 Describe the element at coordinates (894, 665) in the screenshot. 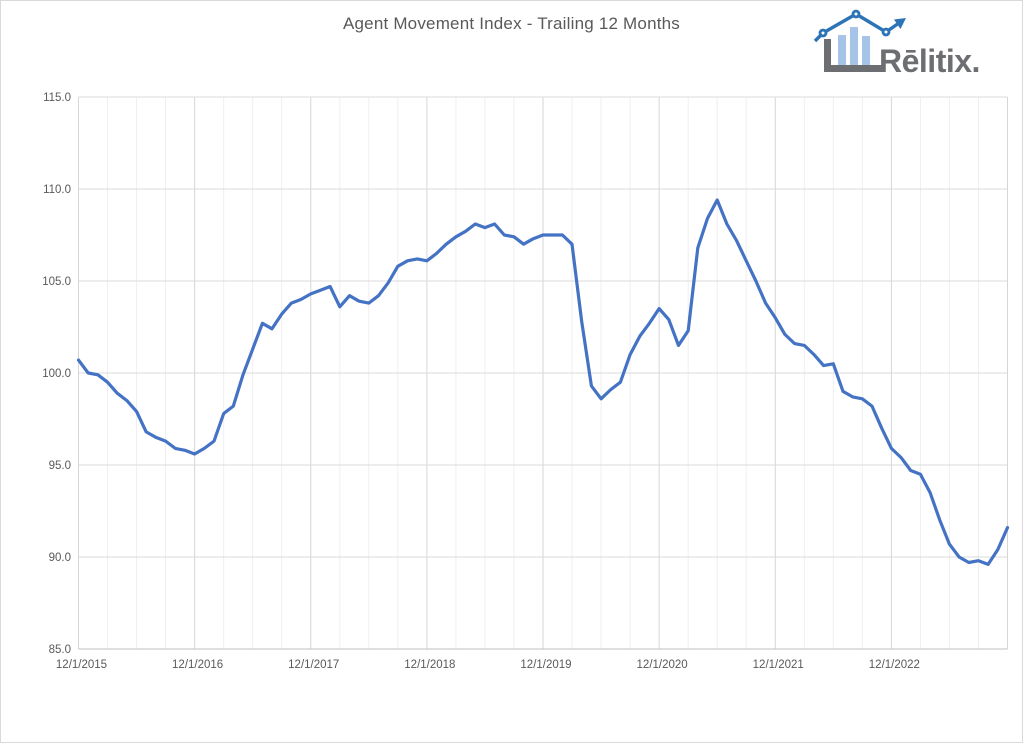

I see `x-tick-label: 12/1/2022` at that location.